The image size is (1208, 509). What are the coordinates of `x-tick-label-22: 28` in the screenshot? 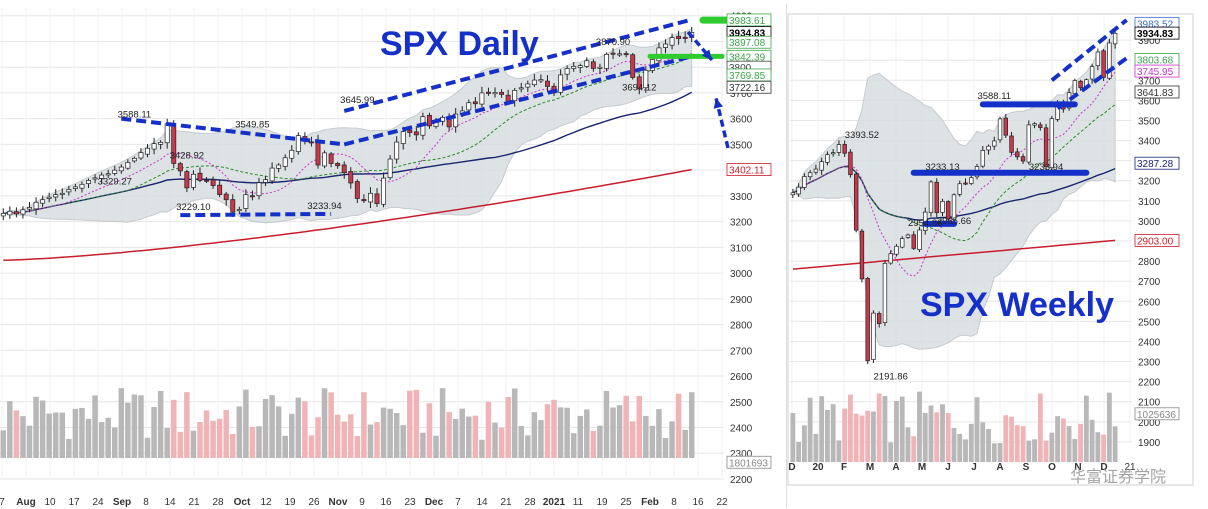 It's located at (530, 502).